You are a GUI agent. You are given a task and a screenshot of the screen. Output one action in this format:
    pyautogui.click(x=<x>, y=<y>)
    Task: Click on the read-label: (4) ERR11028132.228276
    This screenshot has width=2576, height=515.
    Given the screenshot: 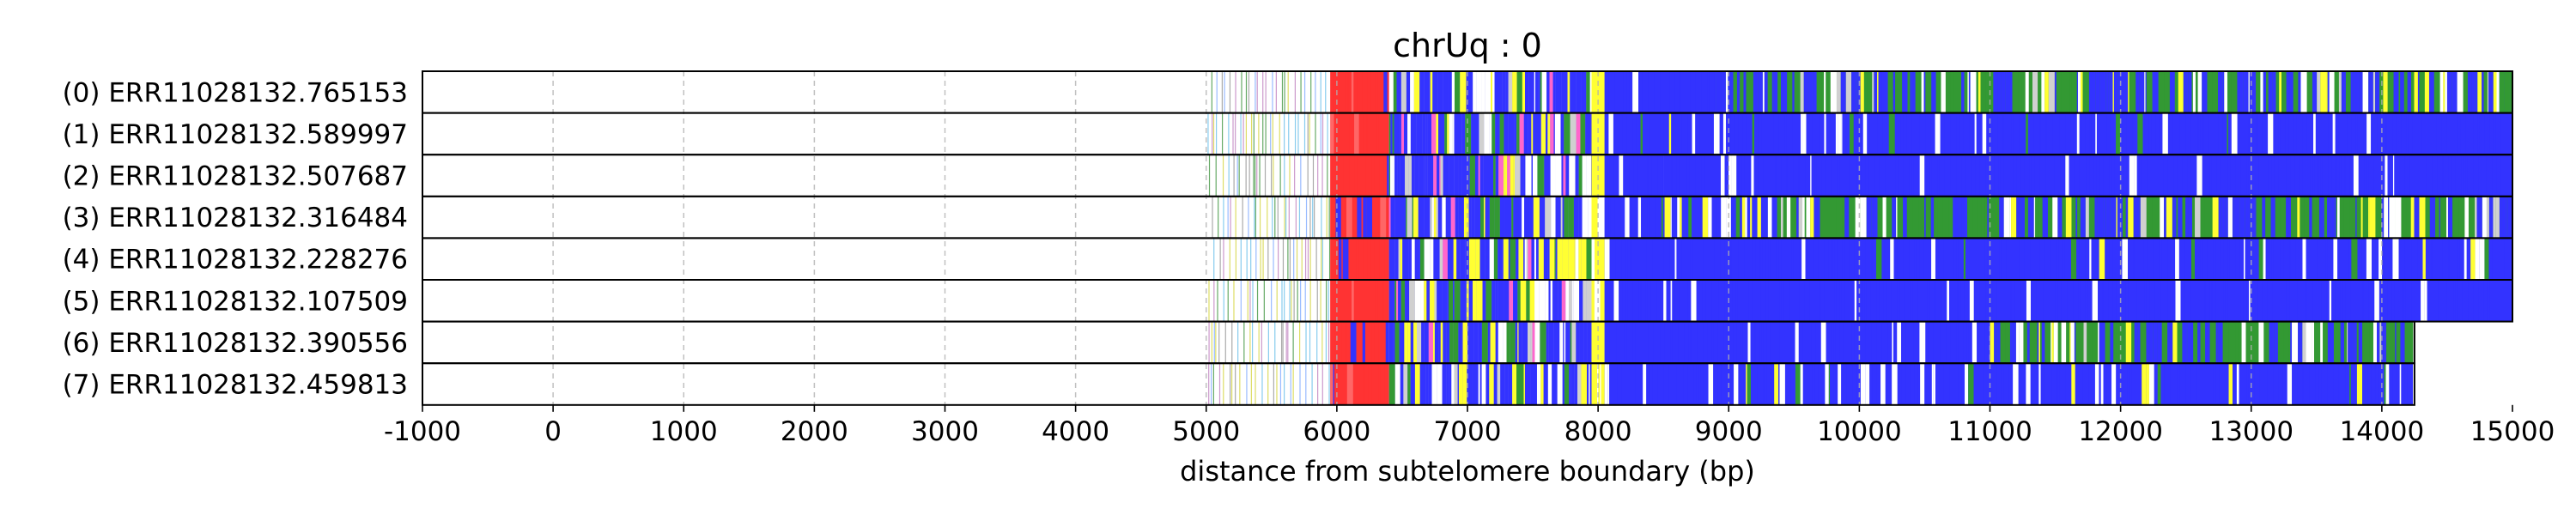 What is the action you would take?
    pyautogui.click(x=236, y=260)
    